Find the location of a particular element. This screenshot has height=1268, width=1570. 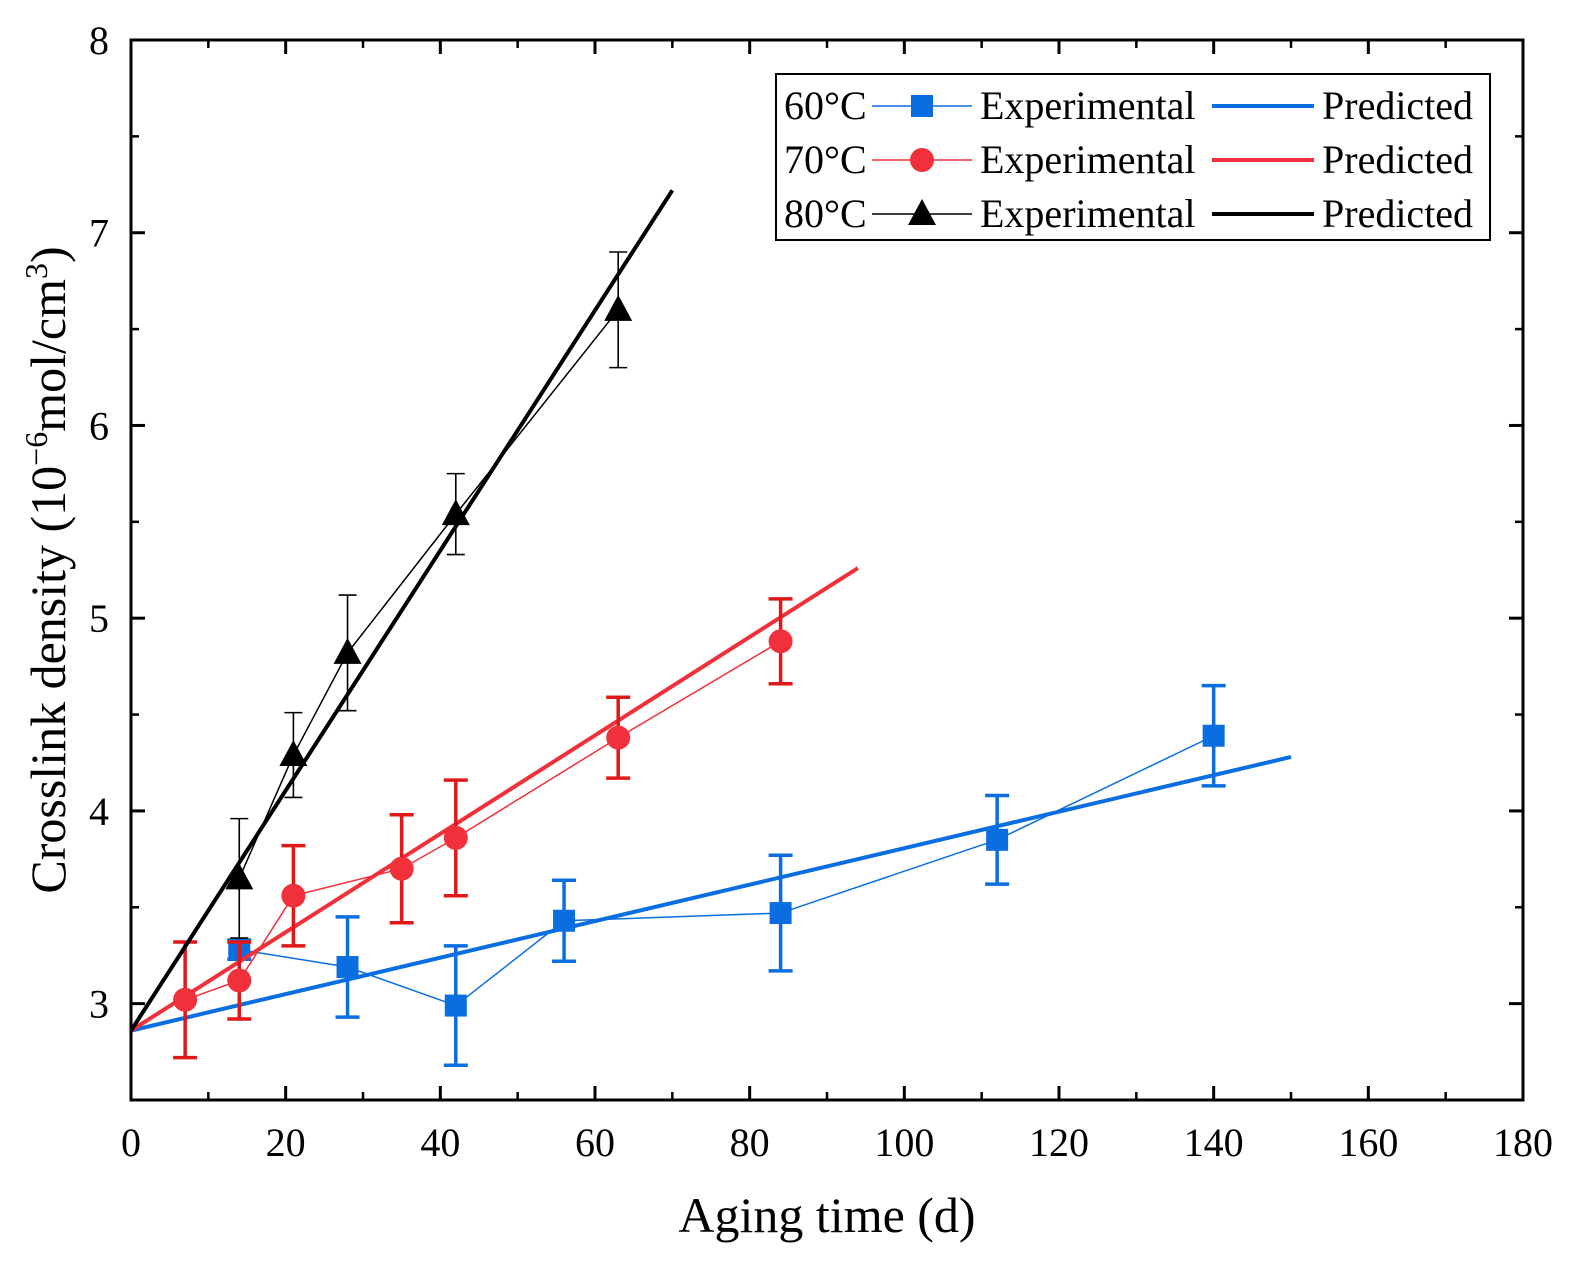

x-tick-label: 120 is located at coordinates (1059, 1142).